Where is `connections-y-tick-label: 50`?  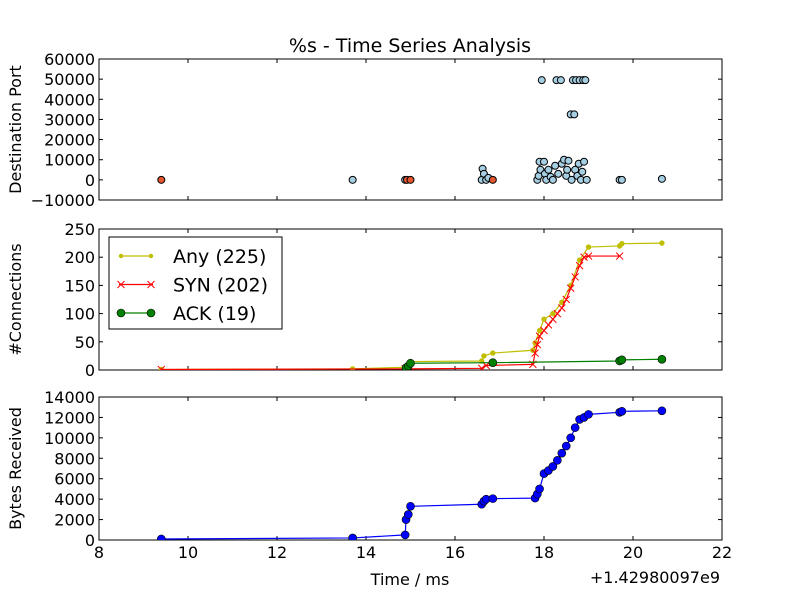 connections-y-tick-label: 50 is located at coordinates (85, 342).